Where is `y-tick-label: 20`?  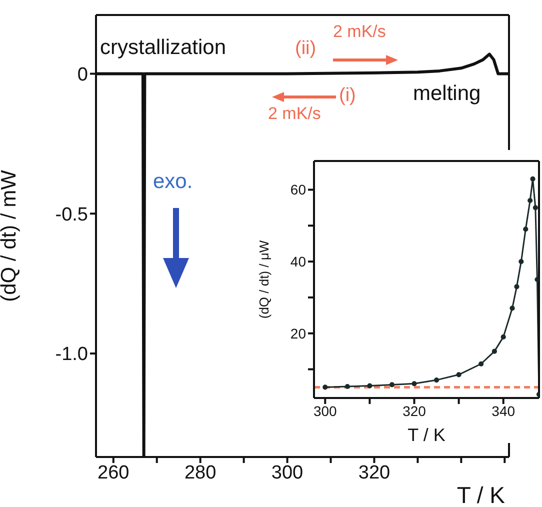
y-tick-label: 20 is located at coordinates (298, 333).